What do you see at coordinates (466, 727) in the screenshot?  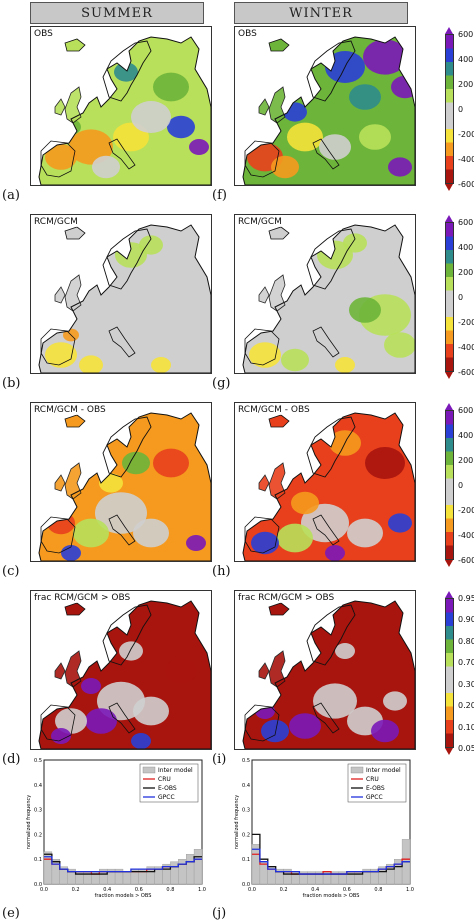 I see `colorbar-tick: 0.10` at bounding box center [466, 727].